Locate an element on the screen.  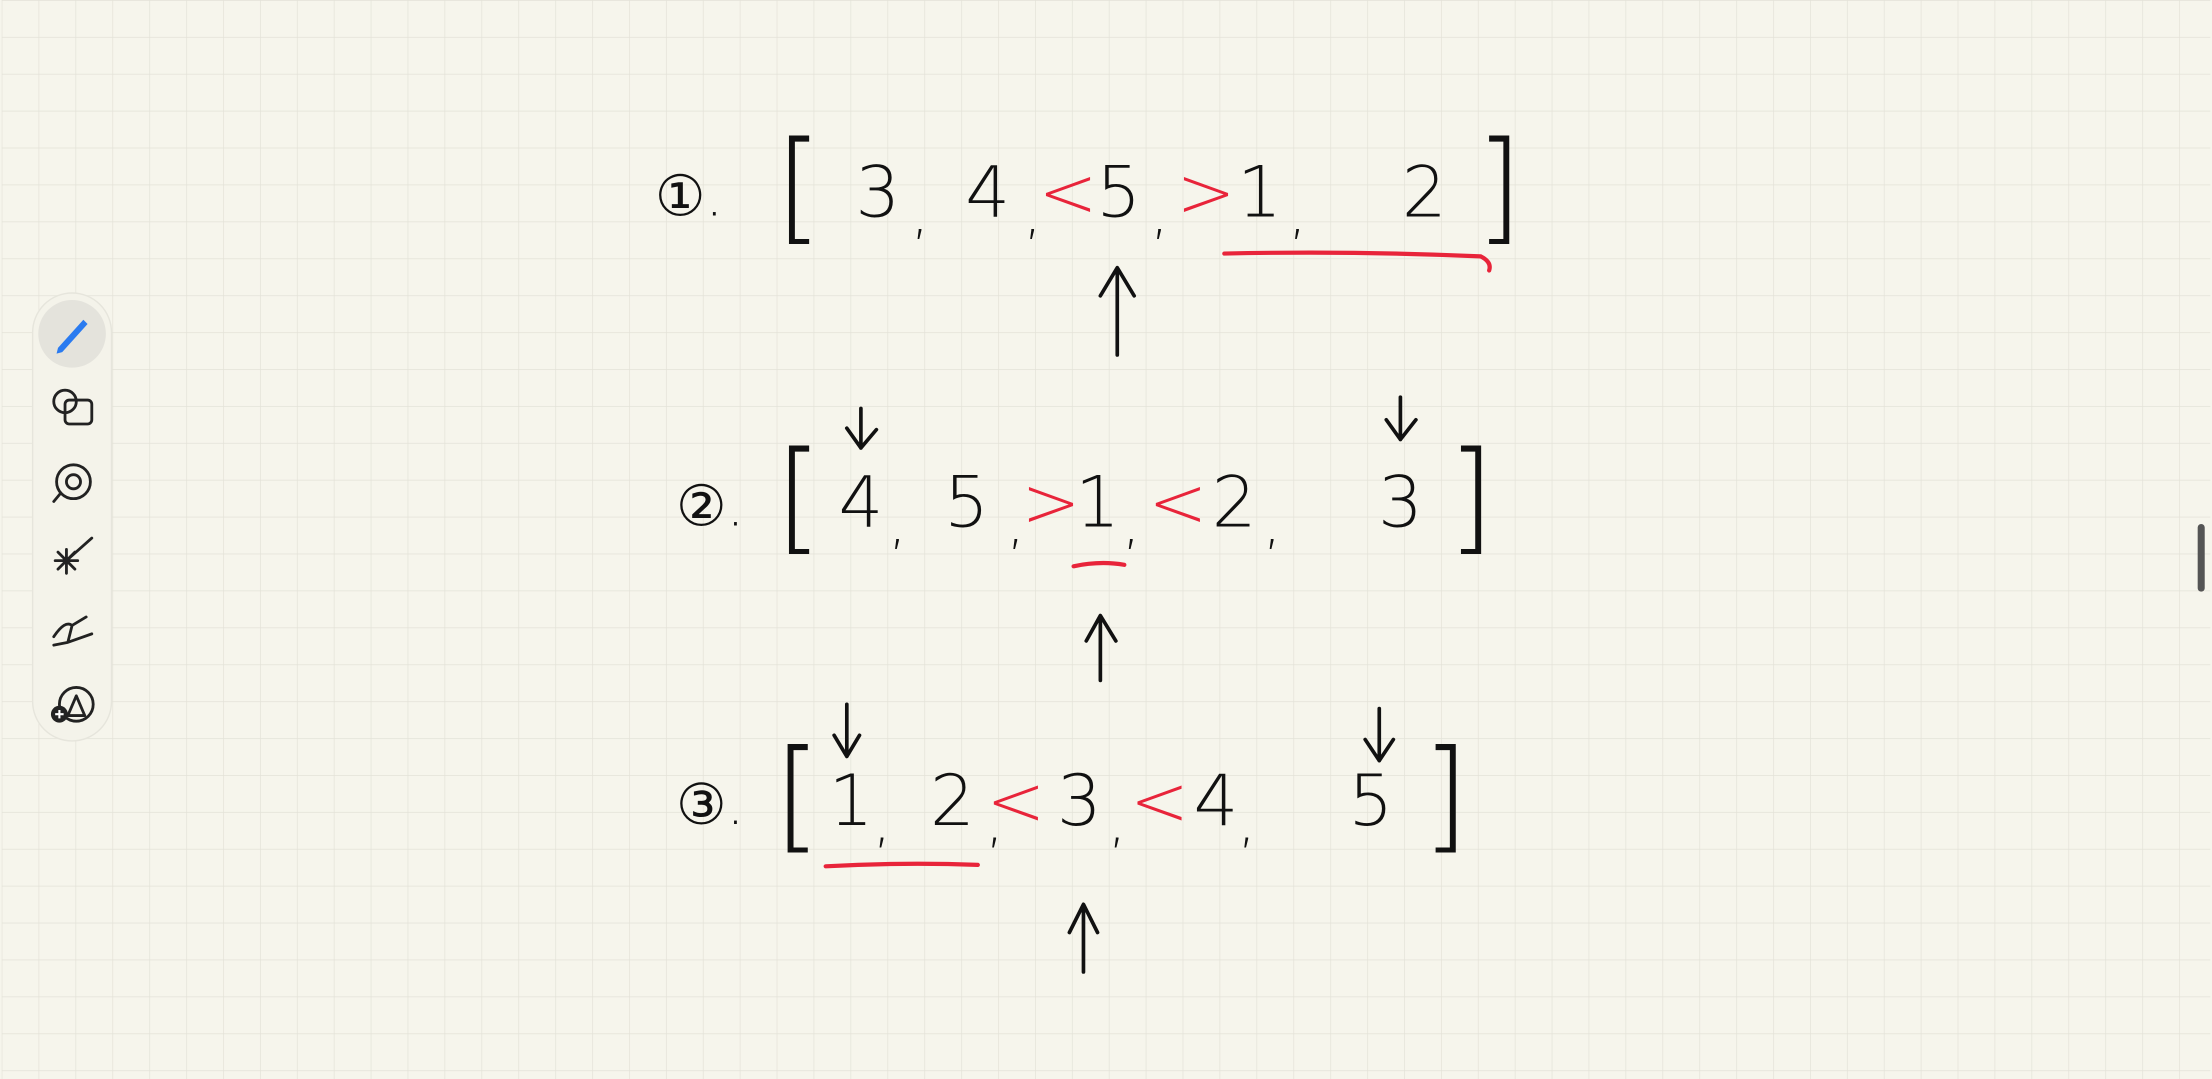
row-label: ①. is located at coordinates (689, 197).